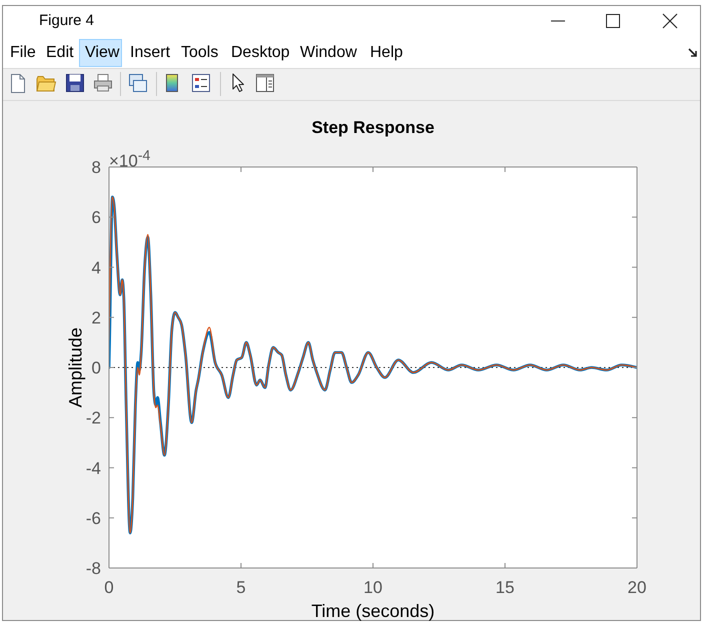  I want to click on text: Window, so click(328, 53).